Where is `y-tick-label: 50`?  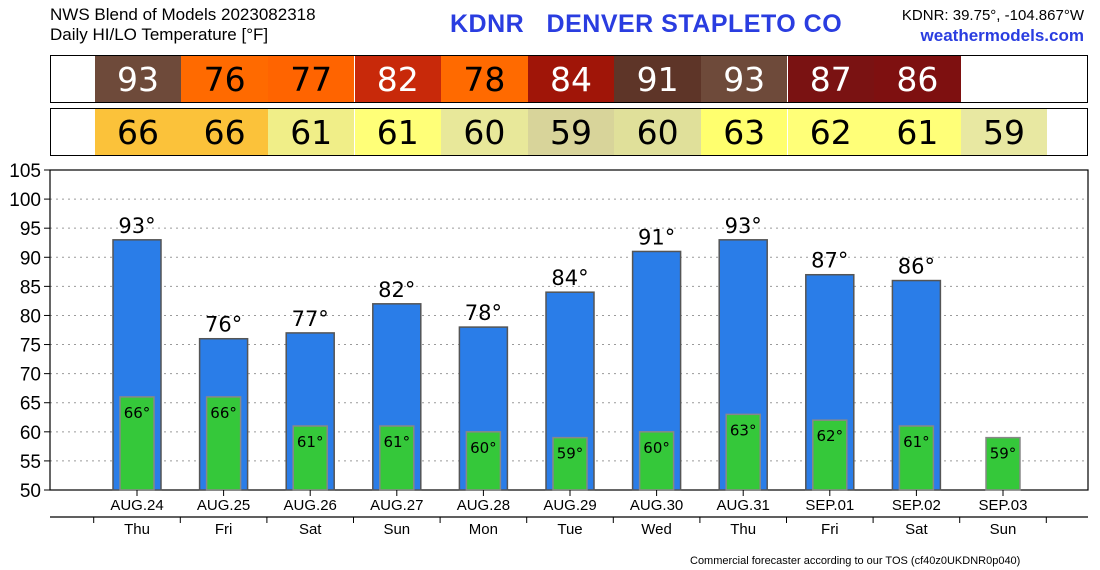
y-tick-label: 50 is located at coordinates (30, 491).